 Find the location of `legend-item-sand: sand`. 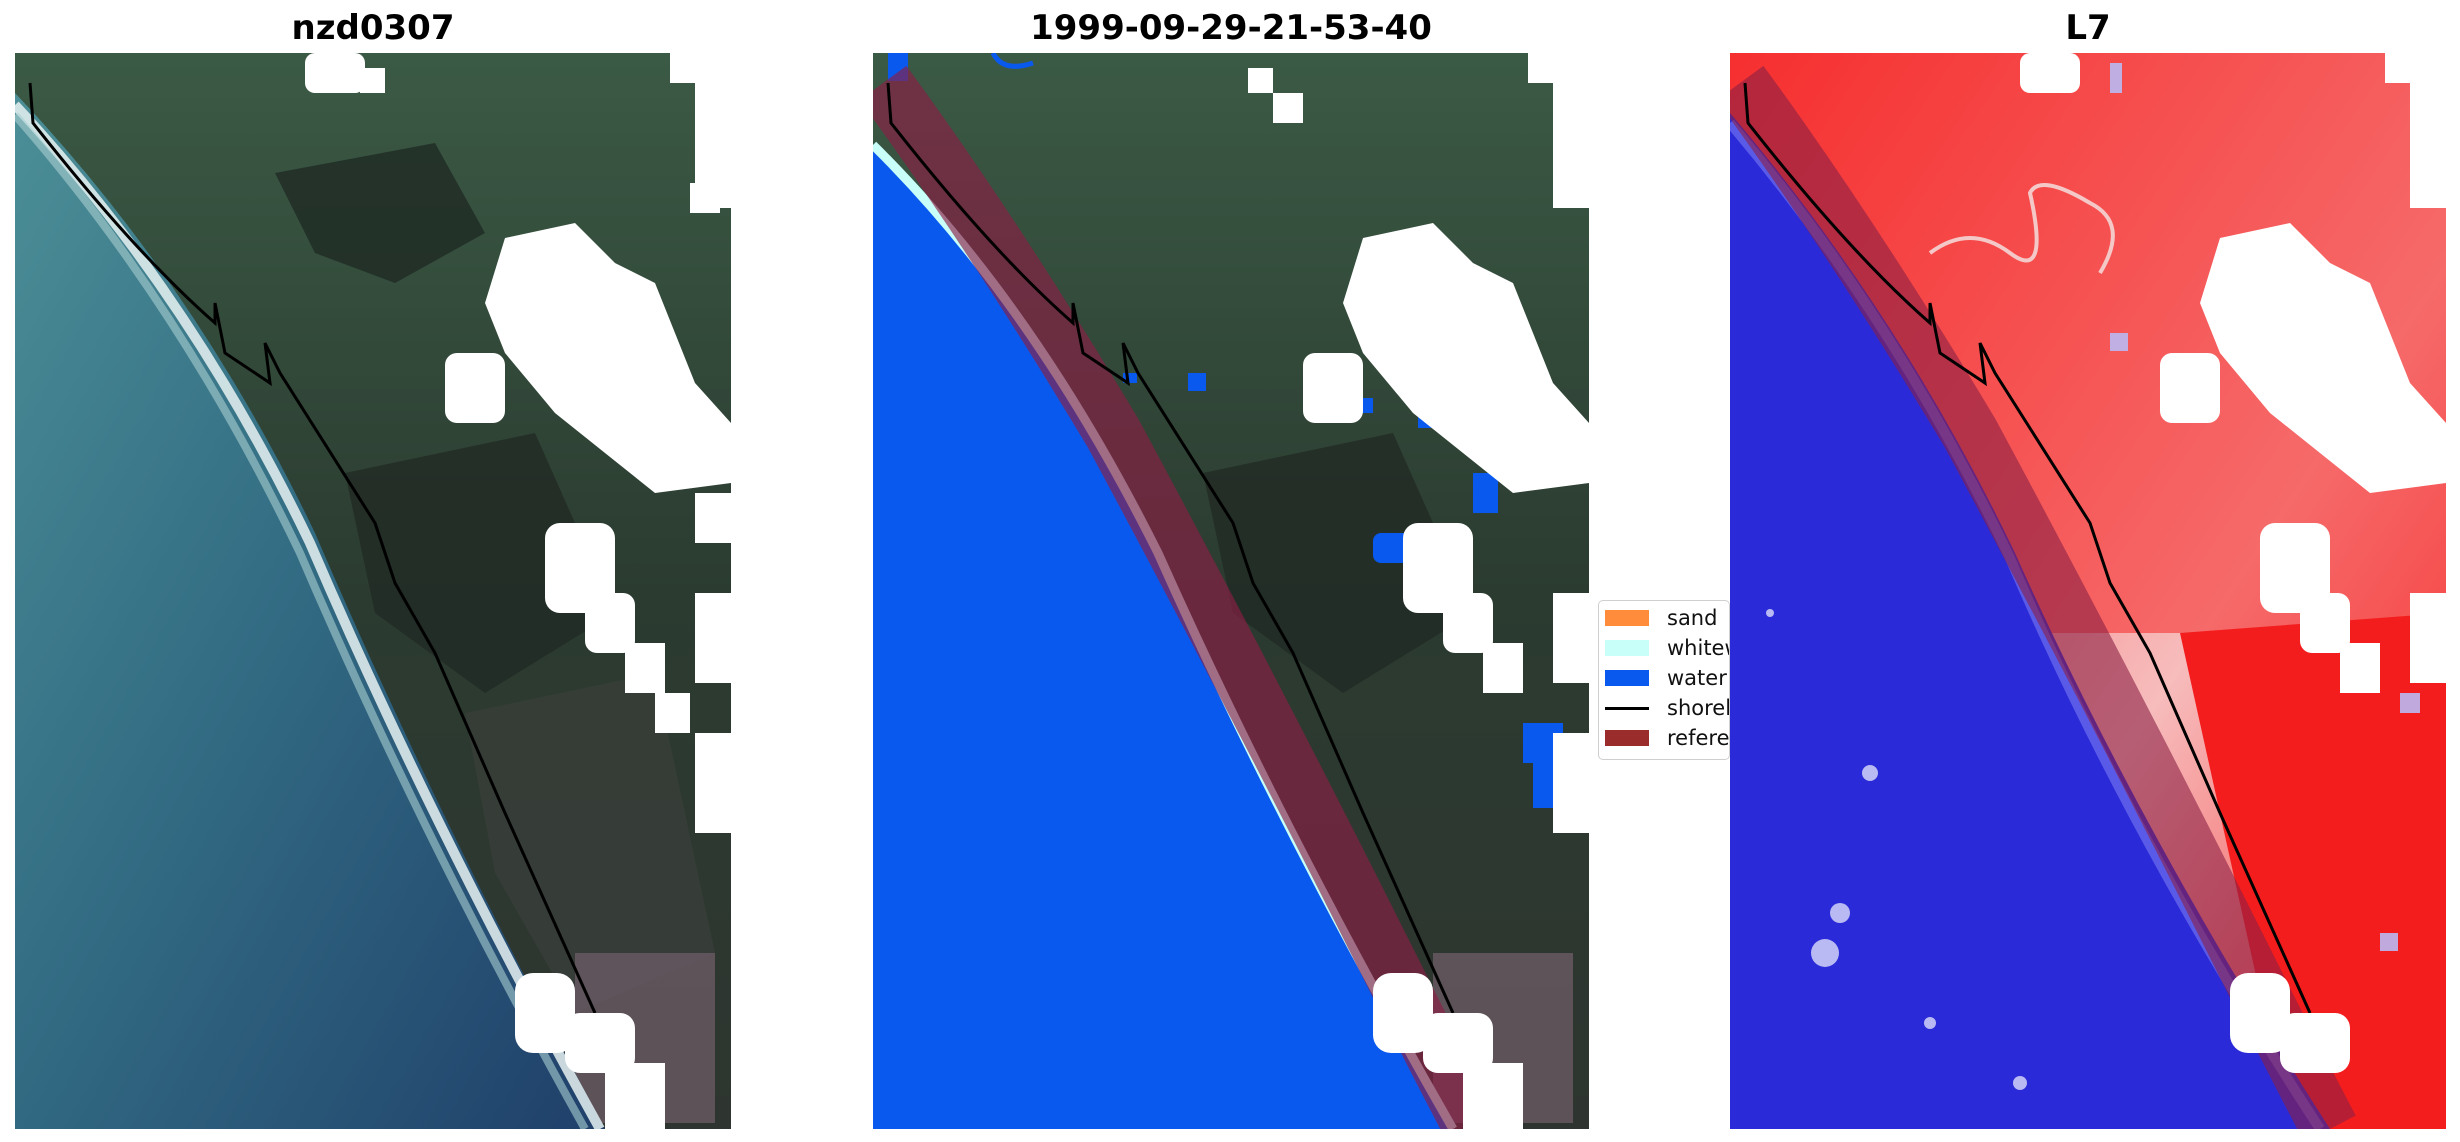

legend-item-sand: sand is located at coordinates (1661, 618).